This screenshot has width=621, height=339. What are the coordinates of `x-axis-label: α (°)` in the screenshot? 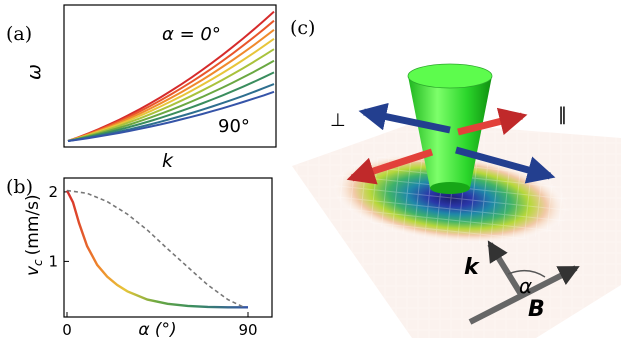 It's located at (157, 329).